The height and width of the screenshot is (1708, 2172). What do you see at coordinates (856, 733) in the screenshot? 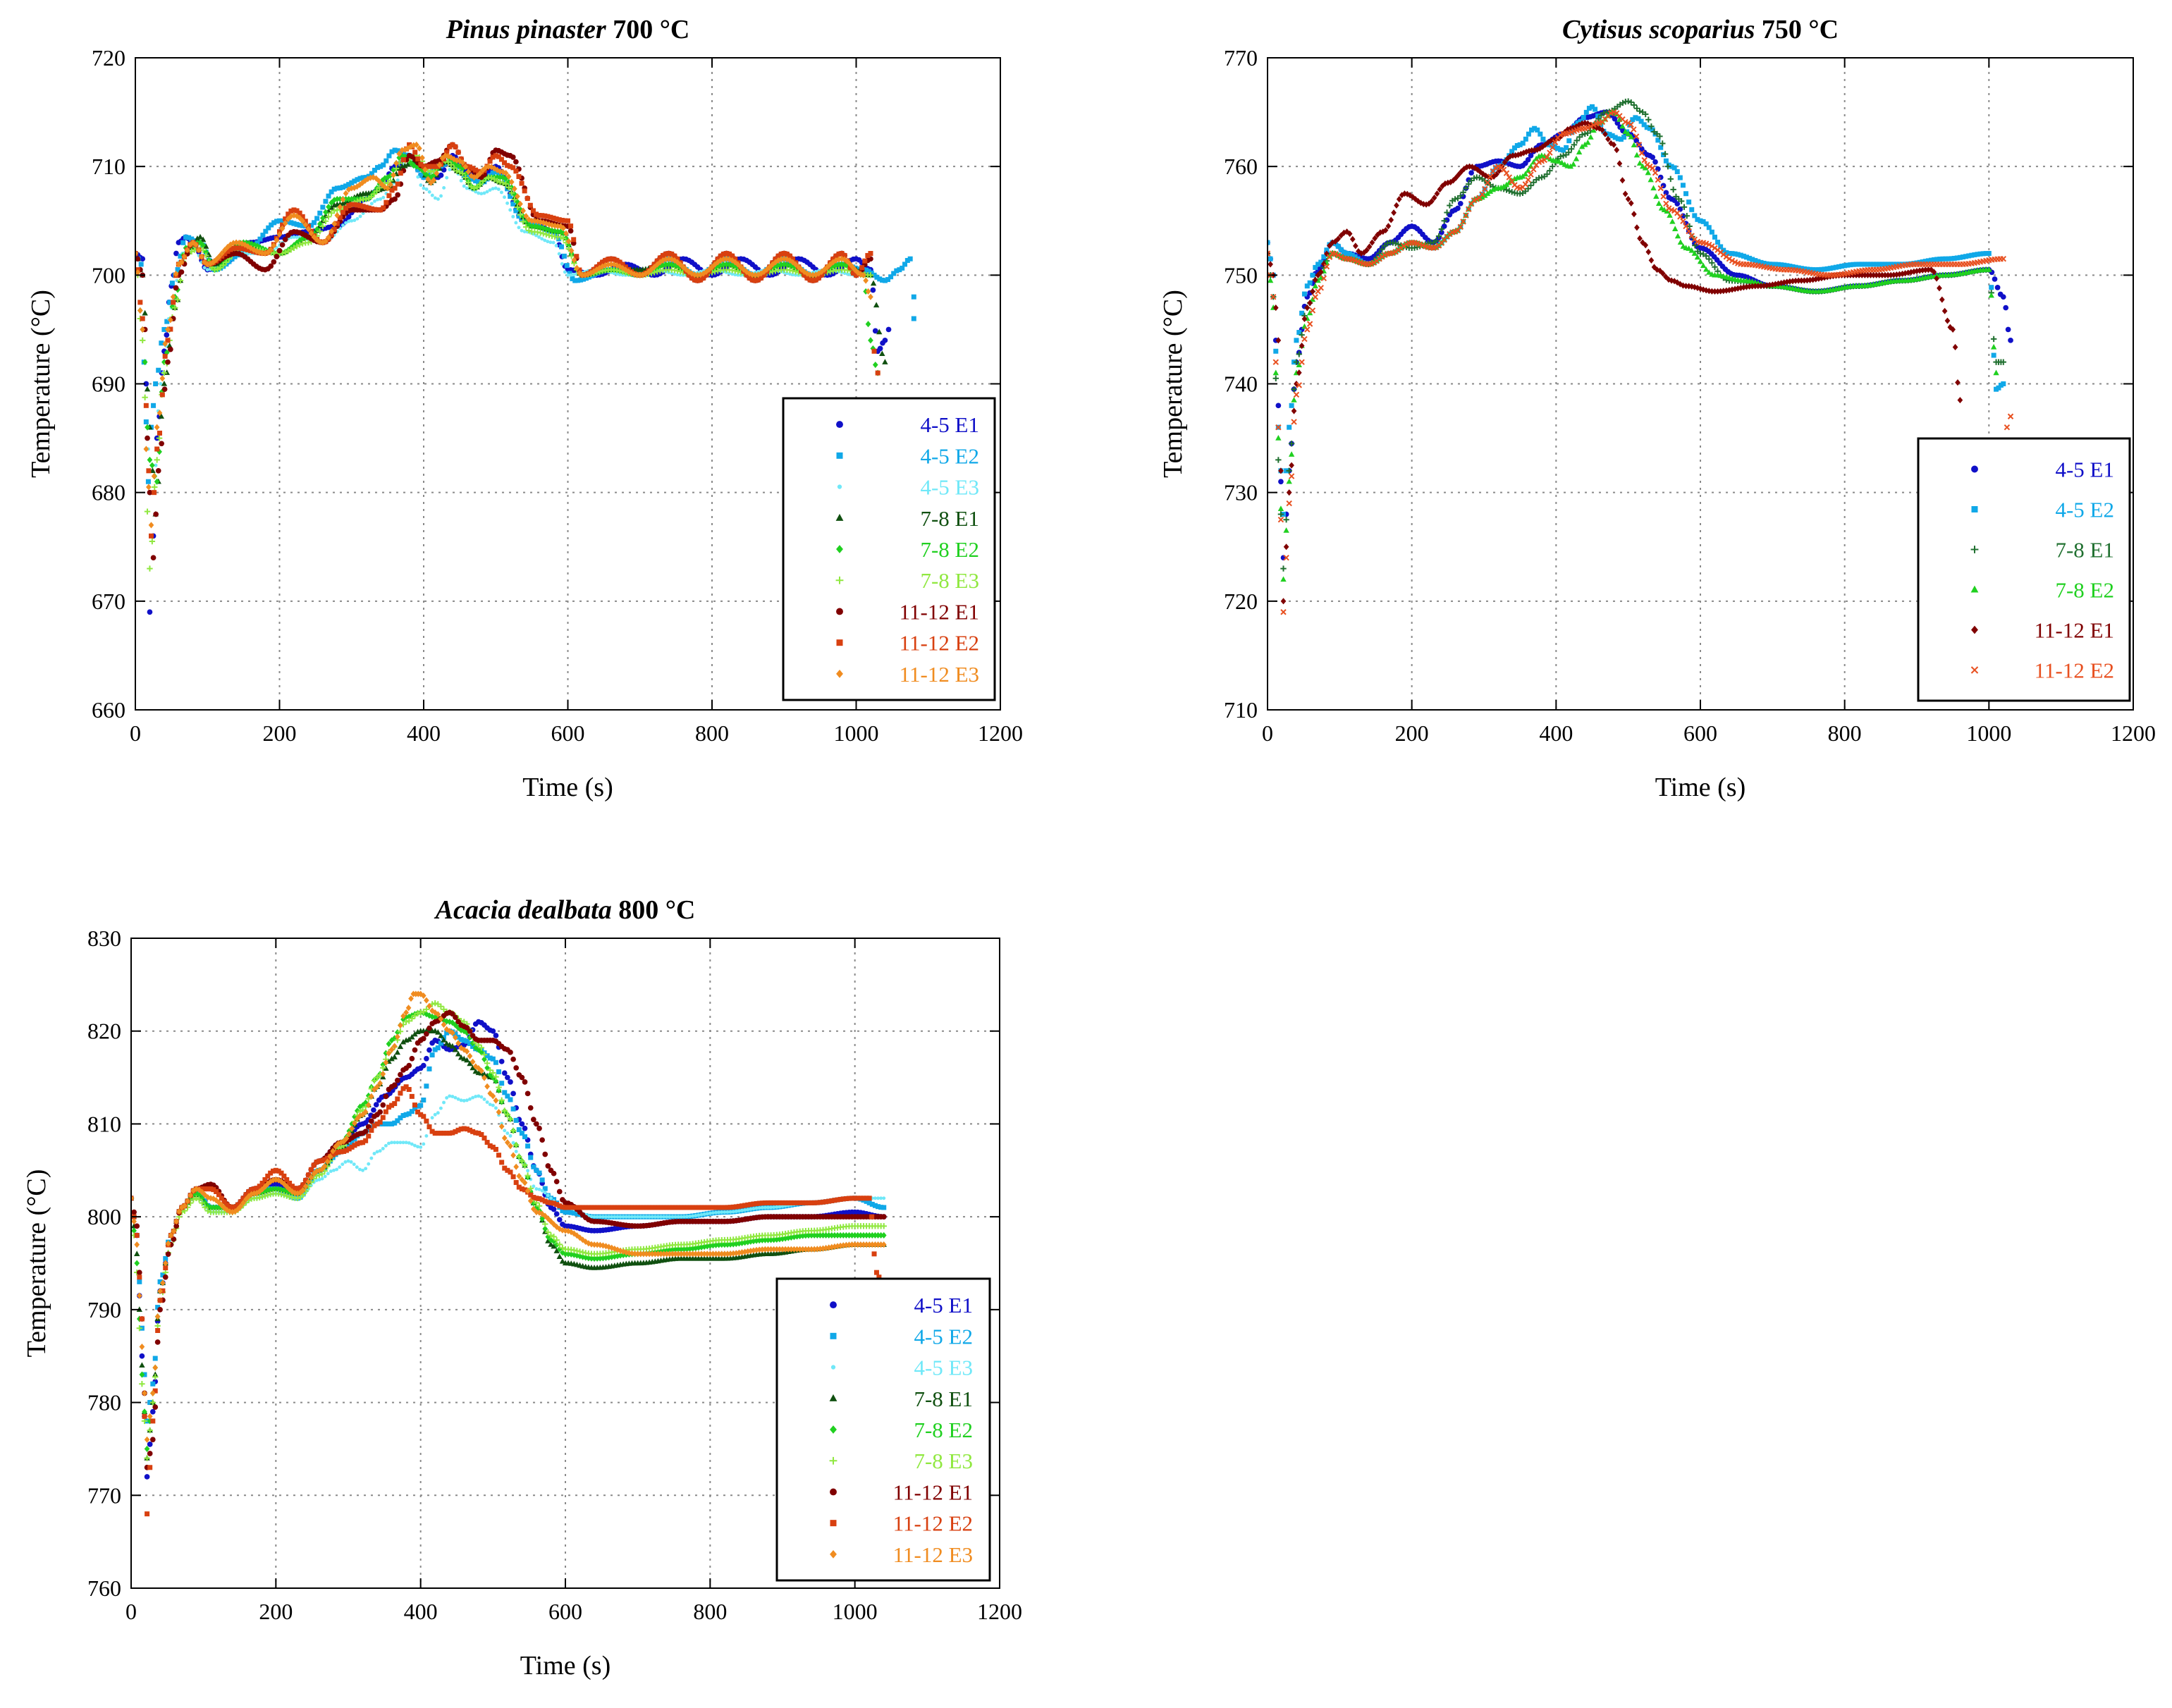
I see `x-tick-label: 1000` at bounding box center [856, 733].